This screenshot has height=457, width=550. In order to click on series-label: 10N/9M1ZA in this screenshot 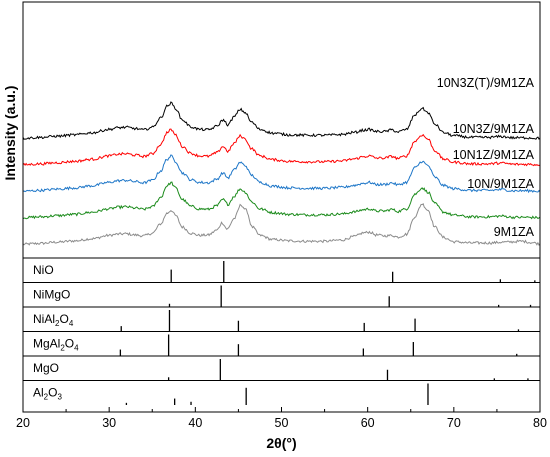, I will do `click(500, 184)`.